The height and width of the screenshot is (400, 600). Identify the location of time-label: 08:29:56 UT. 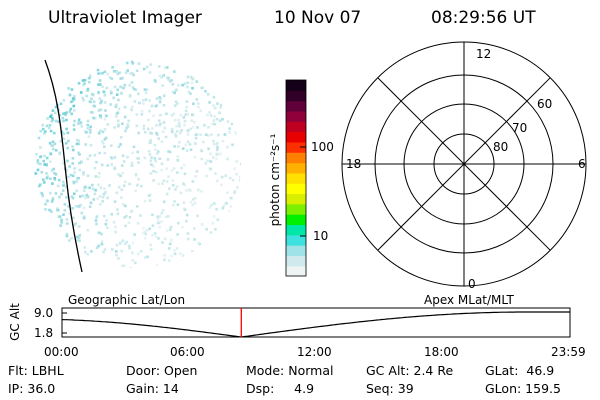
(483, 18).